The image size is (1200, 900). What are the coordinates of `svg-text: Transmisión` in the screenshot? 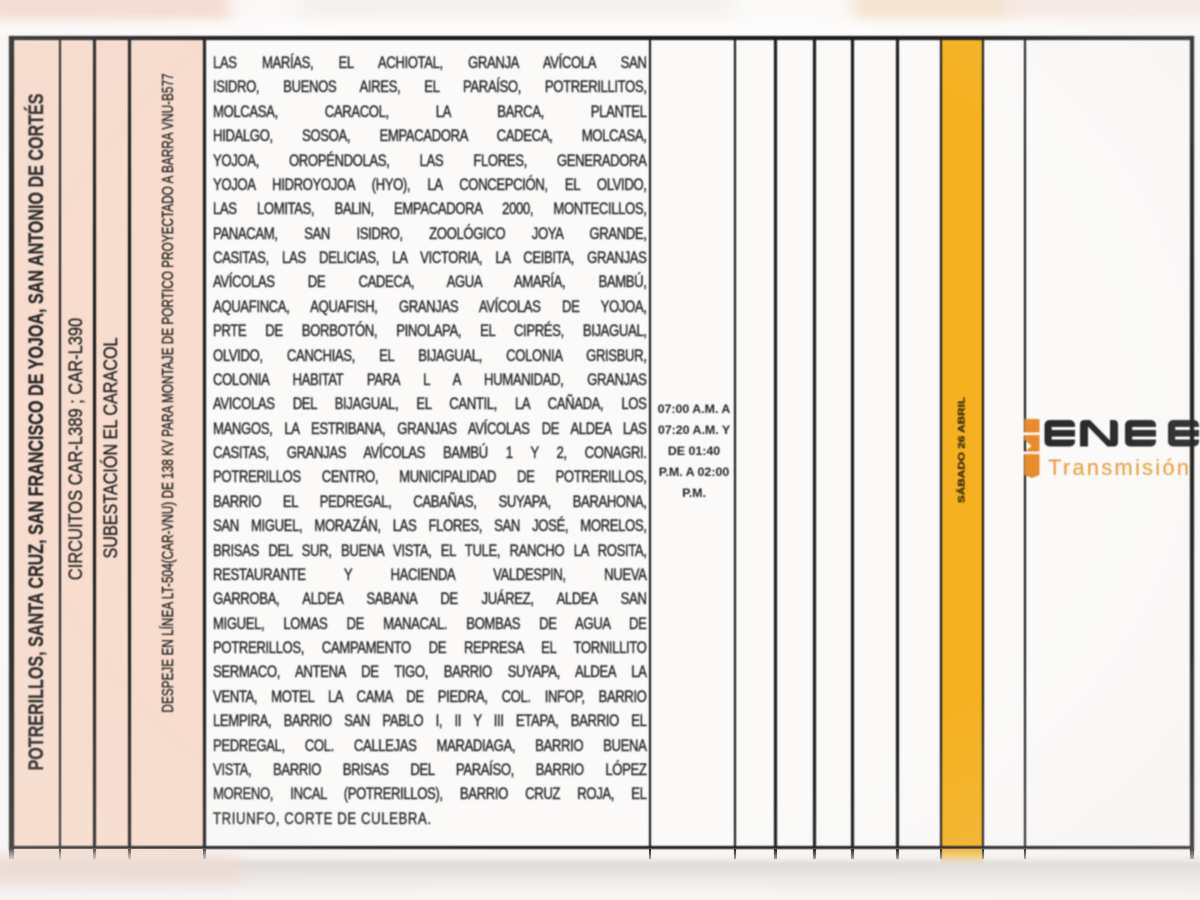 It's located at (1119, 467).